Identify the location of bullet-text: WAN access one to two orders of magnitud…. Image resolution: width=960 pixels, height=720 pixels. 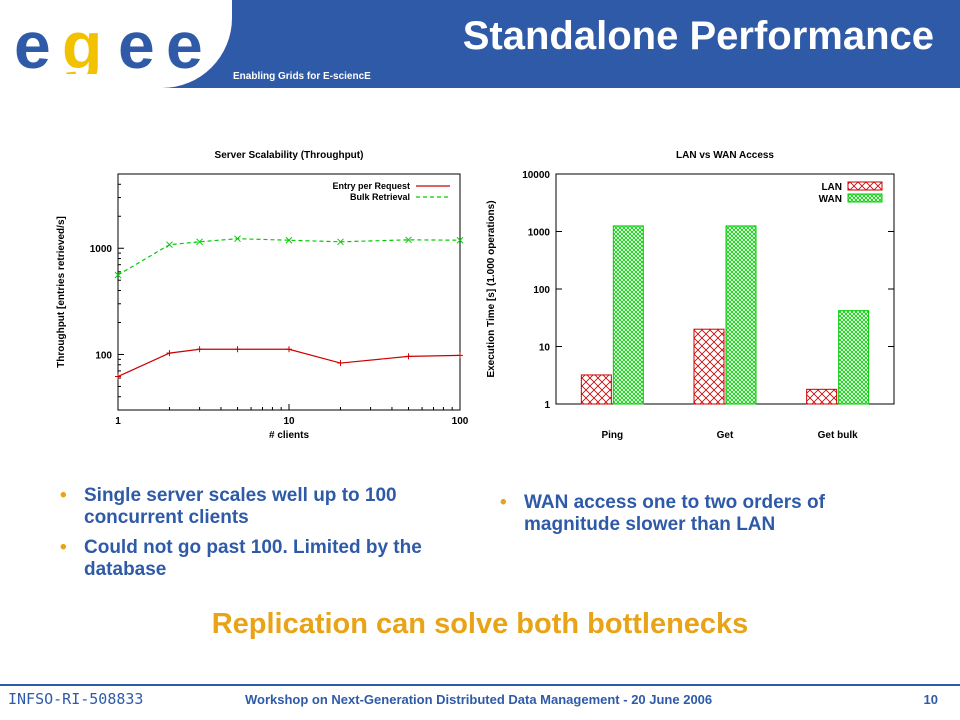
(674, 513).